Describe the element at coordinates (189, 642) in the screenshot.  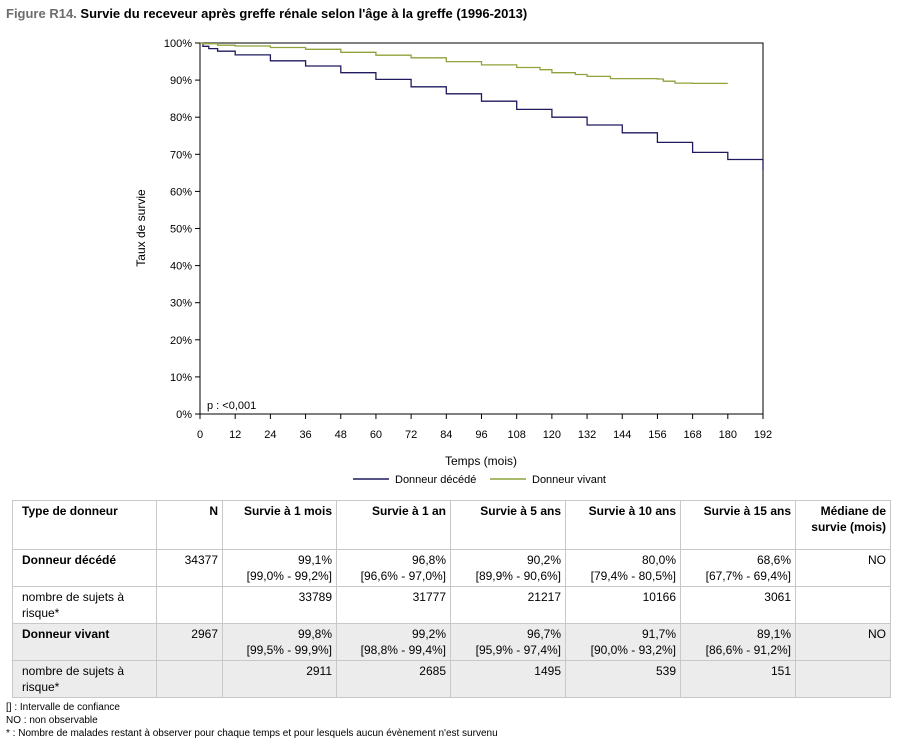
I see `cell-n: 2967` at that location.